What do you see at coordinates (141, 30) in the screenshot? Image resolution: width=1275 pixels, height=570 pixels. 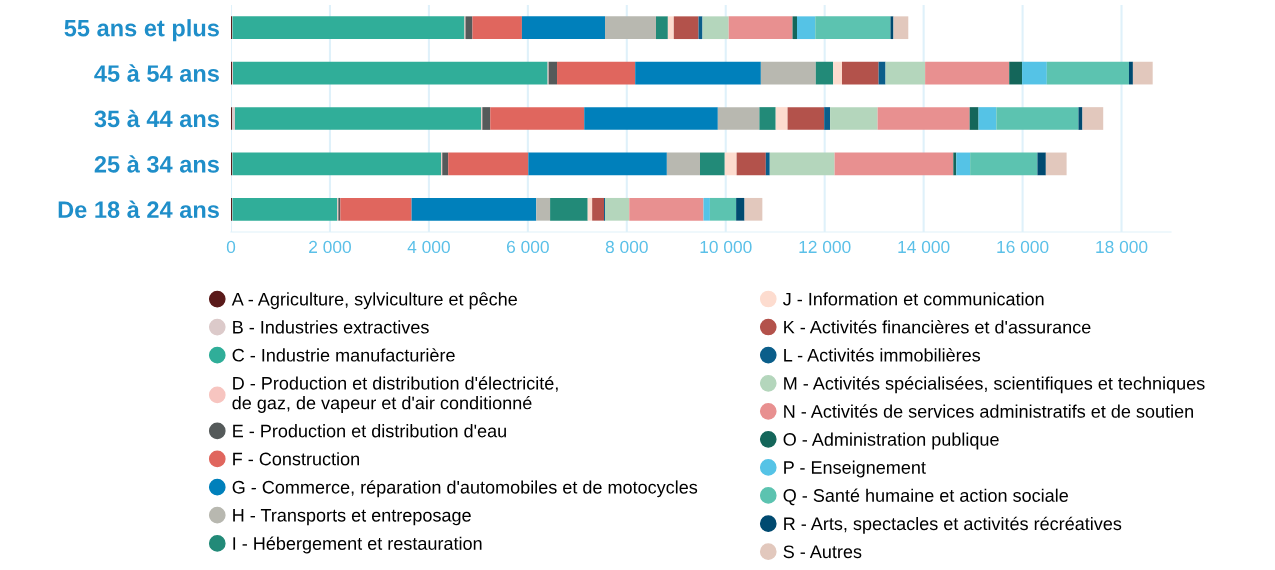 I see `y-tick-label: 55 ans et plus` at bounding box center [141, 30].